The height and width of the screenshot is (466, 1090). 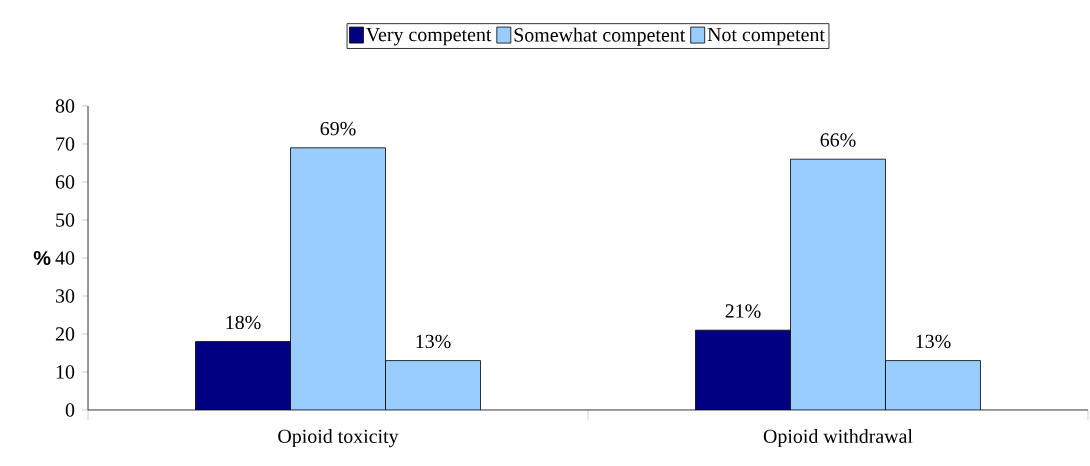 What do you see at coordinates (338, 438) in the screenshot?
I see `x-tick-label: Opioid toxicity` at bounding box center [338, 438].